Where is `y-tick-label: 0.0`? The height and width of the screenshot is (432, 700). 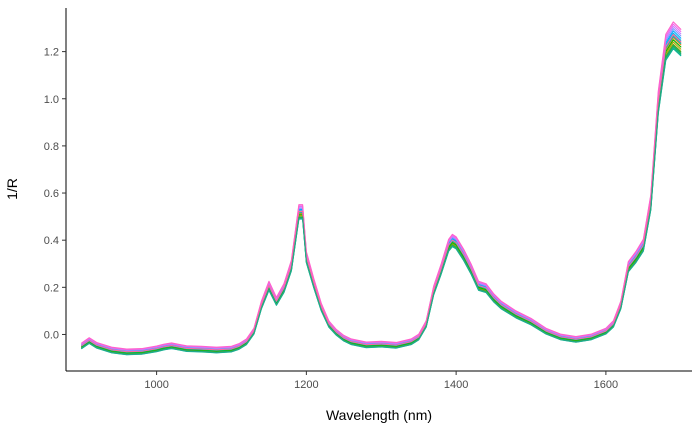
y-tick-label: 0.0 is located at coordinates (51, 335).